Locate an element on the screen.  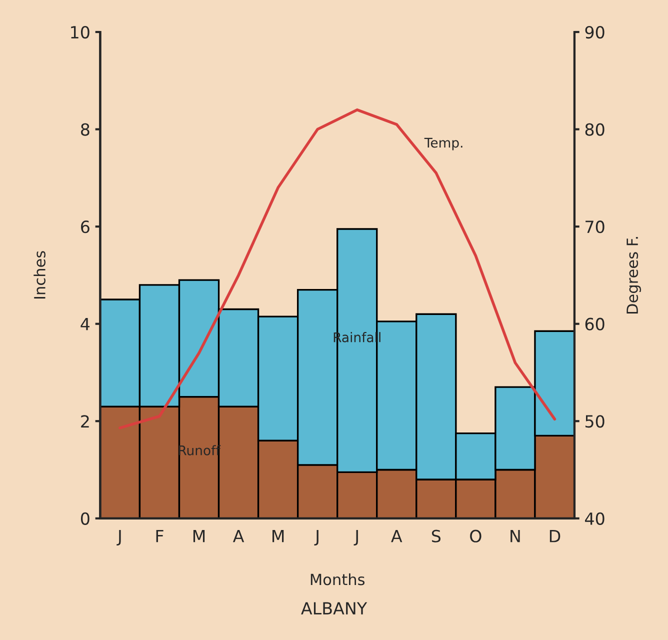
x-tick-label: N is located at coordinates (515, 536).